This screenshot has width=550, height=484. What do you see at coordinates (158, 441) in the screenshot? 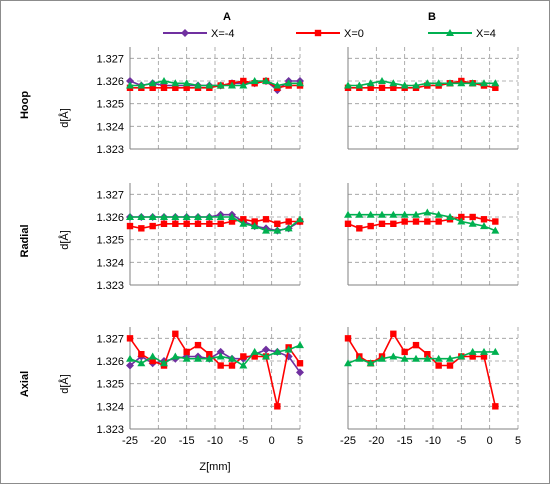
I see `panel-a-axial-xtick-1: -20` at bounding box center [158, 441].